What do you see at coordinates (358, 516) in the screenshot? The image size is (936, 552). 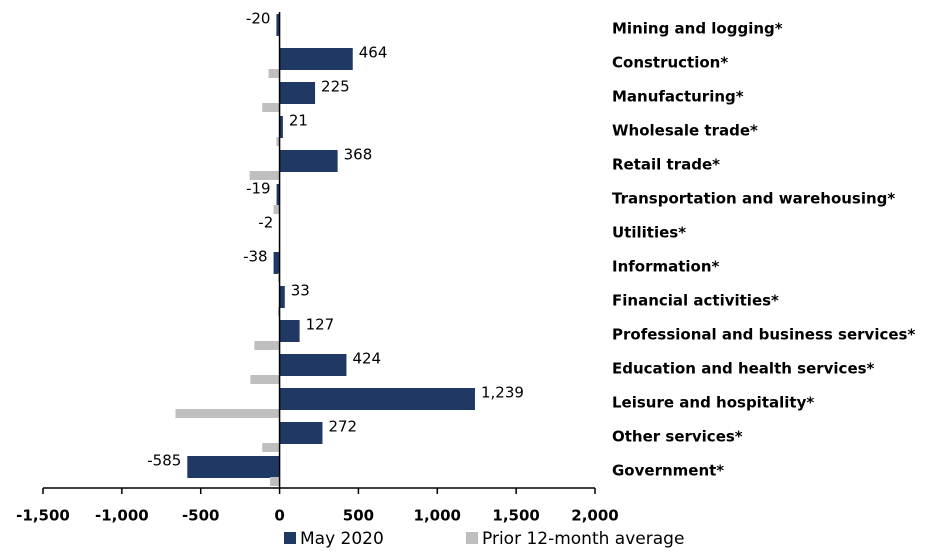 I see `x-tick-label: 500` at bounding box center [358, 516].